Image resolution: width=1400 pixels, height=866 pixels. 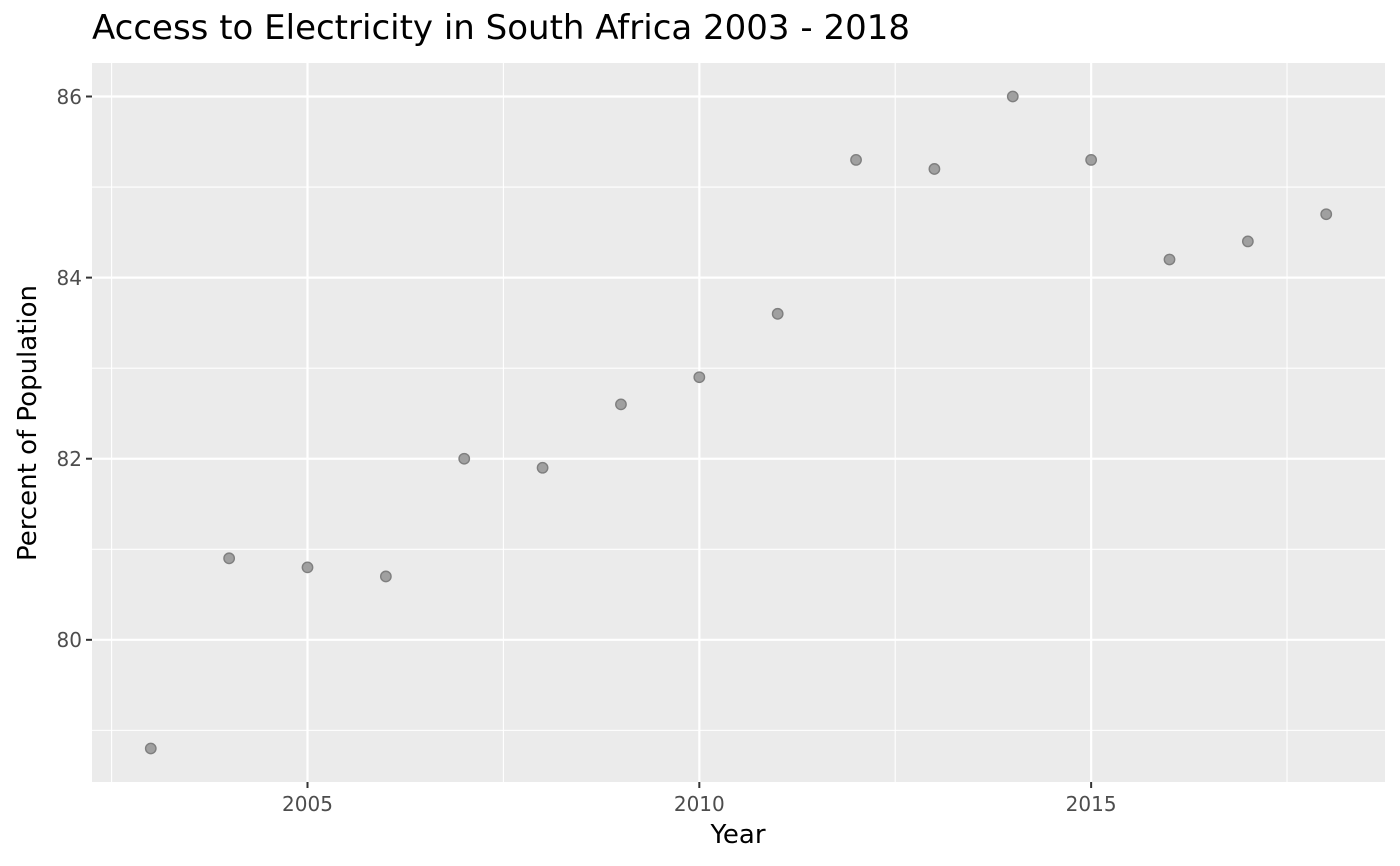 I want to click on x-axis-title: Year, so click(x=738, y=835).